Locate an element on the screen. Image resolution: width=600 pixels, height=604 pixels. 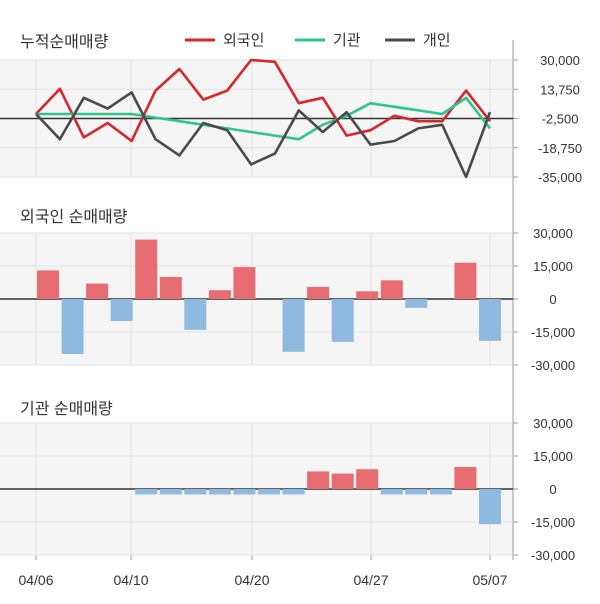
chart-title-cumulative: 누적순매매량 is located at coordinates (64, 42).